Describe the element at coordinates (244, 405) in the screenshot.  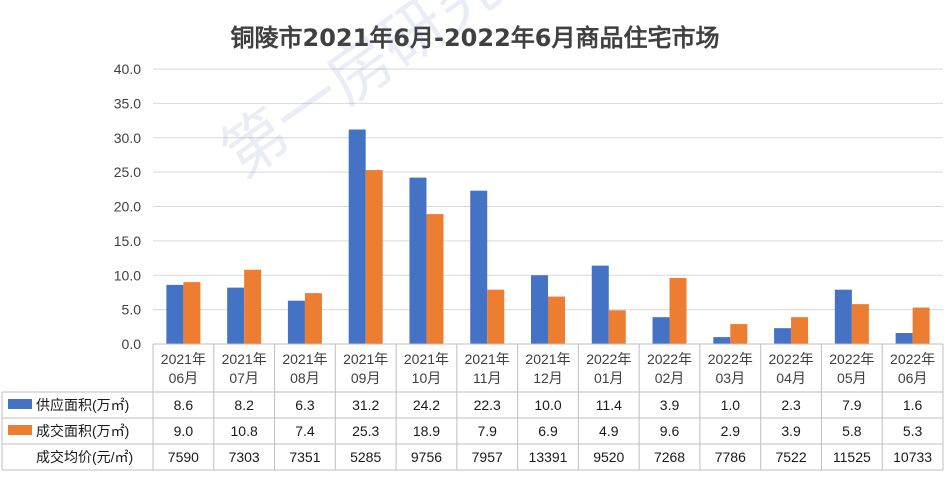
I see `table-cell: 8.2` at that location.